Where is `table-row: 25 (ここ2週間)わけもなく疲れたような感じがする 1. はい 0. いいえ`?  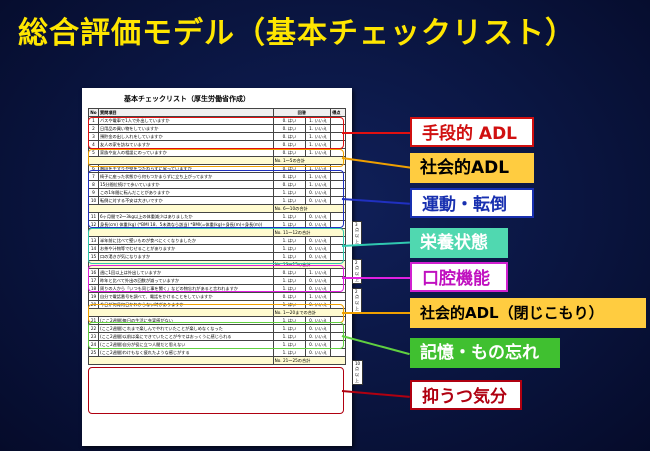 table-row: 25 (ここ2週間)わけもなく疲れたような感じがする 1. はい 0. いいえ is located at coordinates (217, 352).